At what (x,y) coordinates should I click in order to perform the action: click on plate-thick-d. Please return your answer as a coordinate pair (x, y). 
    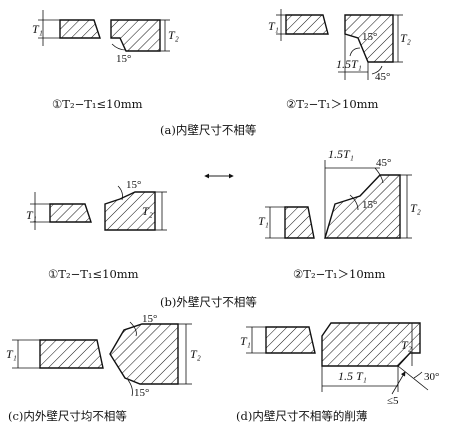
    Looking at the image, I should click on (371, 344).